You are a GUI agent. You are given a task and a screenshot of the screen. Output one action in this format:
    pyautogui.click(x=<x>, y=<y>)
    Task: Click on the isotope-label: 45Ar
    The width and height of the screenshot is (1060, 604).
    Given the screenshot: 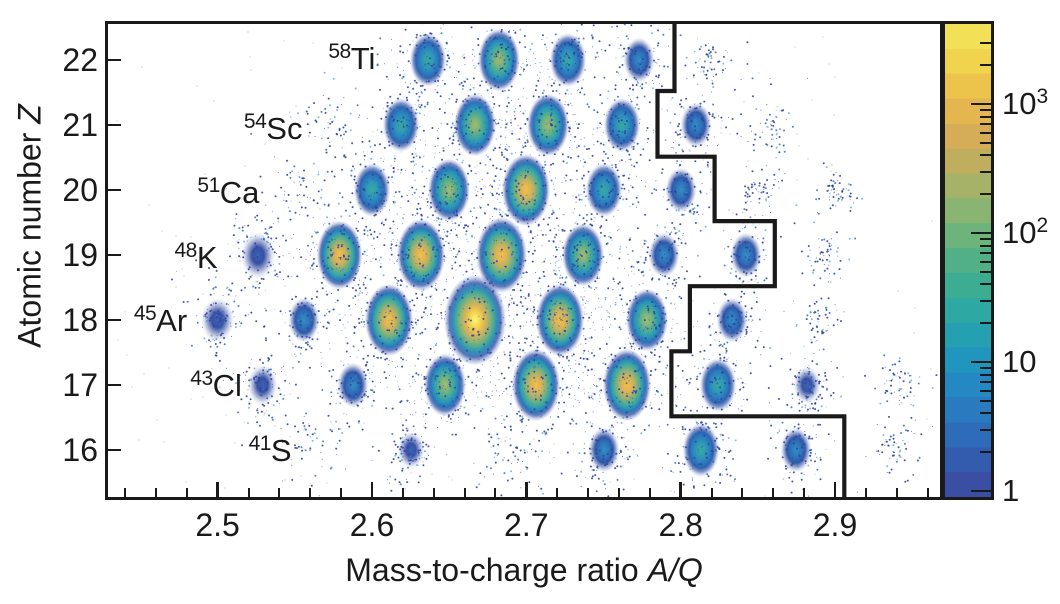 What is the action you would take?
    pyautogui.click(x=160, y=321)
    